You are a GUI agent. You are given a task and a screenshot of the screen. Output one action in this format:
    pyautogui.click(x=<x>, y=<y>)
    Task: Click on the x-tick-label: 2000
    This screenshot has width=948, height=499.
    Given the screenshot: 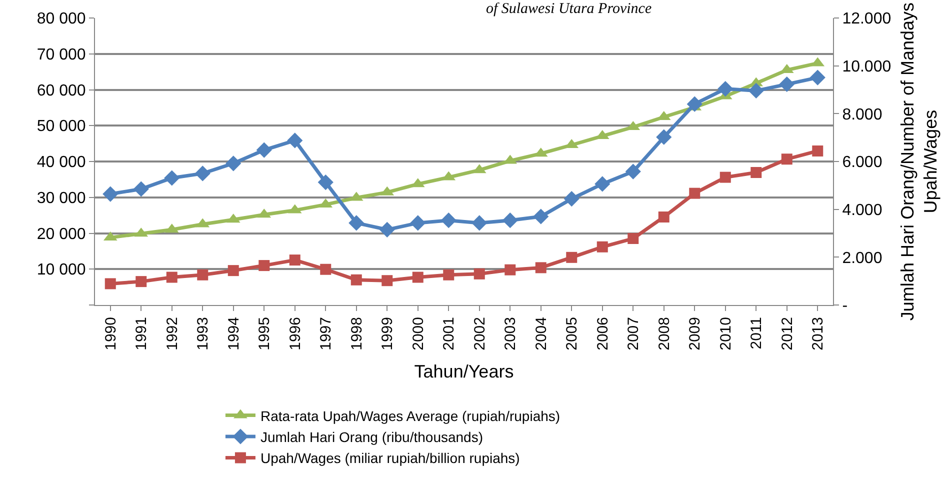 What is the action you would take?
    pyautogui.click(x=418, y=333)
    